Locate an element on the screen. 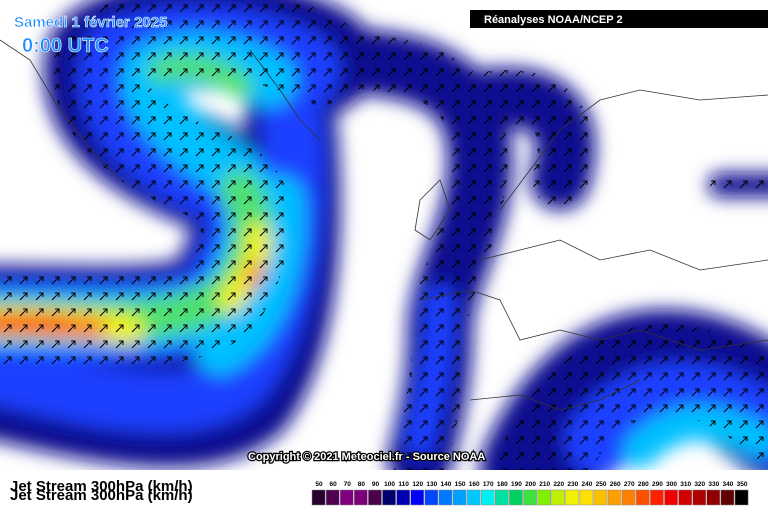 The width and height of the screenshot is (768, 512). scale-label: 270 is located at coordinates (629, 484).